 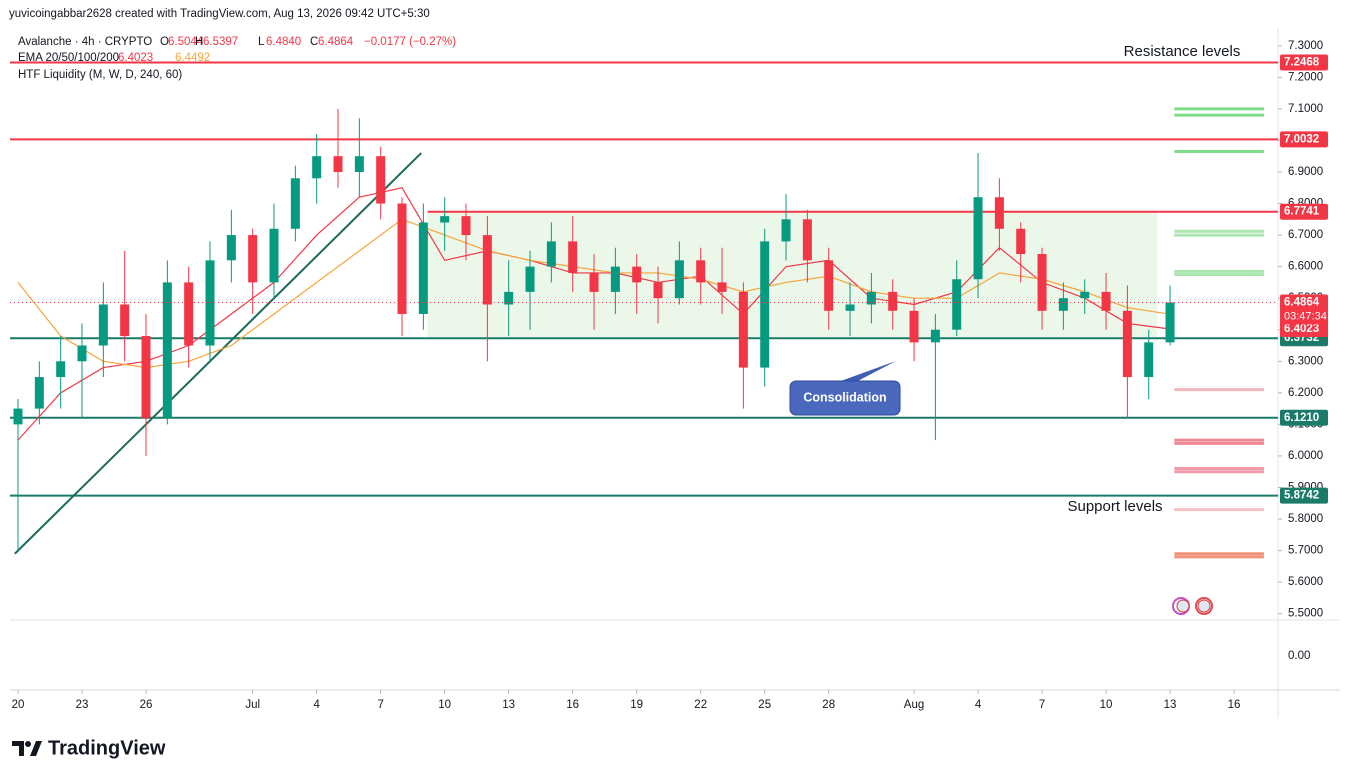 What do you see at coordinates (636, 705) in the screenshot?
I see `x-tick-label: 19` at bounding box center [636, 705].